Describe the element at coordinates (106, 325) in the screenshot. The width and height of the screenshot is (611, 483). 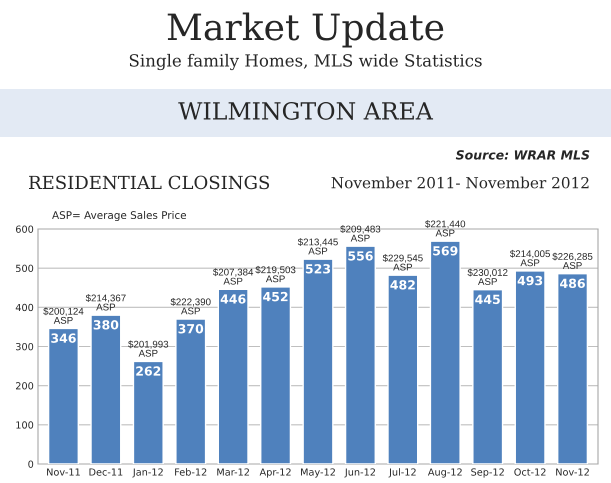
I see `data-label: 380` at that location.